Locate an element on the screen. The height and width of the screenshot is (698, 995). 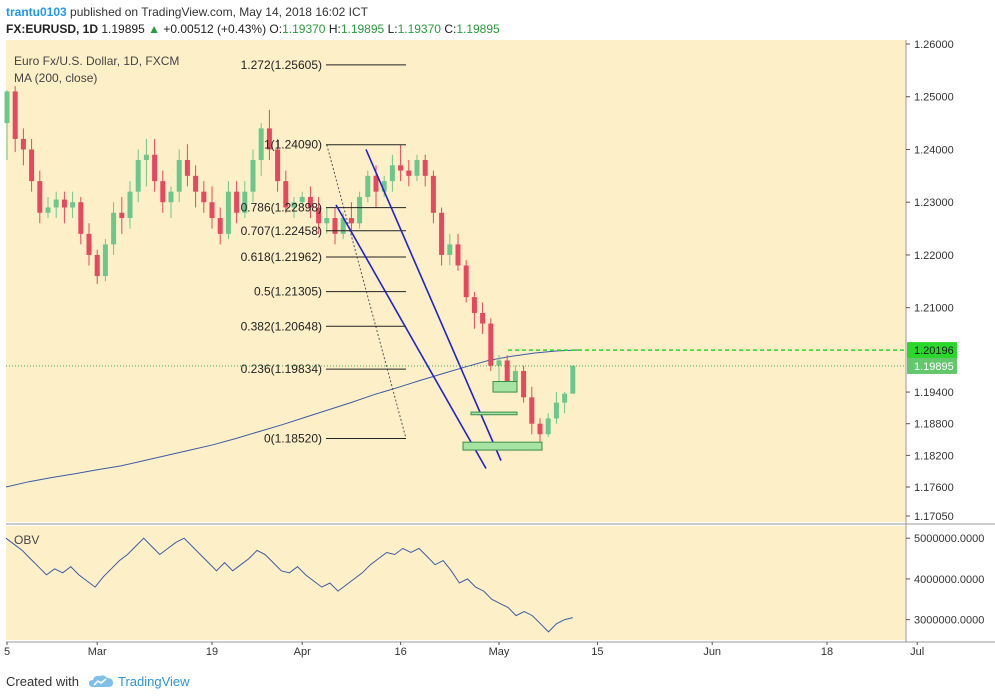
time-tick-label: 5 is located at coordinates (7, 652).